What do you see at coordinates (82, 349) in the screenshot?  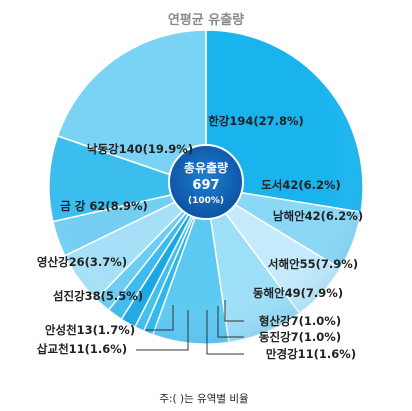 I see `slice-label-9: 삽교천11(1.6%)` at bounding box center [82, 349].